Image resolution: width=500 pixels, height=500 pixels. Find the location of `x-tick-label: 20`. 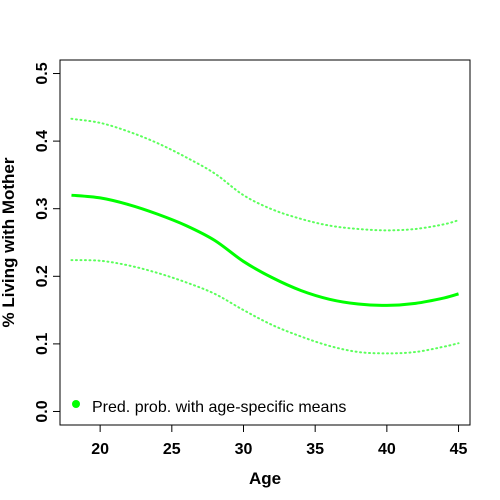

x-tick-label: 20 is located at coordinates (100, 449).